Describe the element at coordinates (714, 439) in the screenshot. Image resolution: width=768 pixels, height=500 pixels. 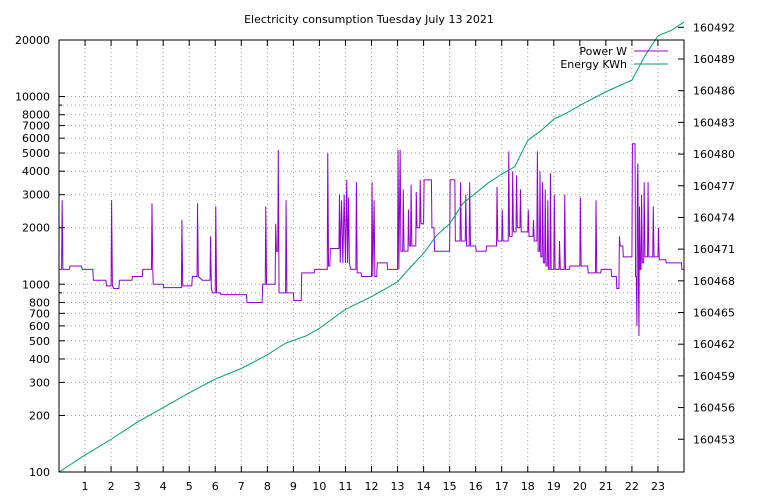
I see `y-right-tick-label: 160453` at that location.